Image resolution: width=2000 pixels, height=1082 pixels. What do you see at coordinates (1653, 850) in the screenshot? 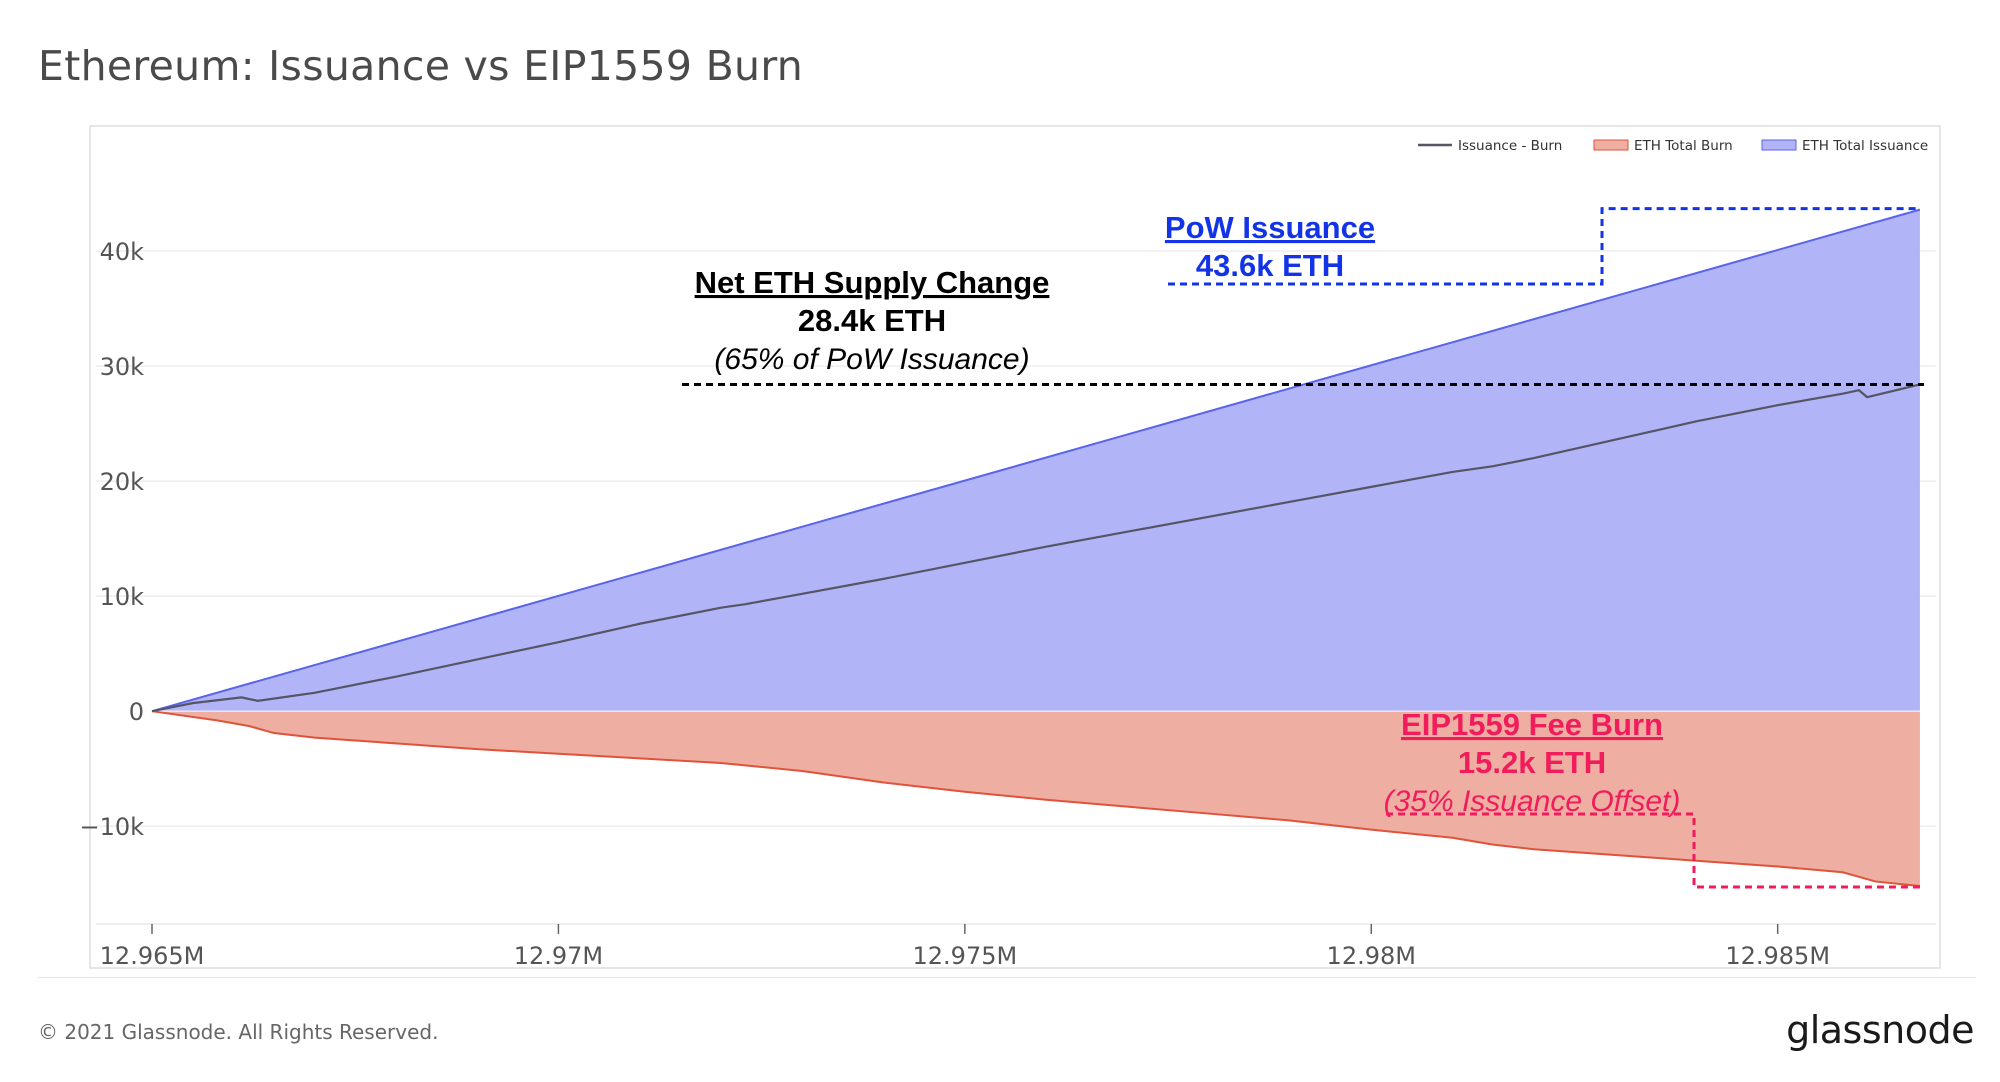
I see `burn-connector` at bounding box center [1653, 850].